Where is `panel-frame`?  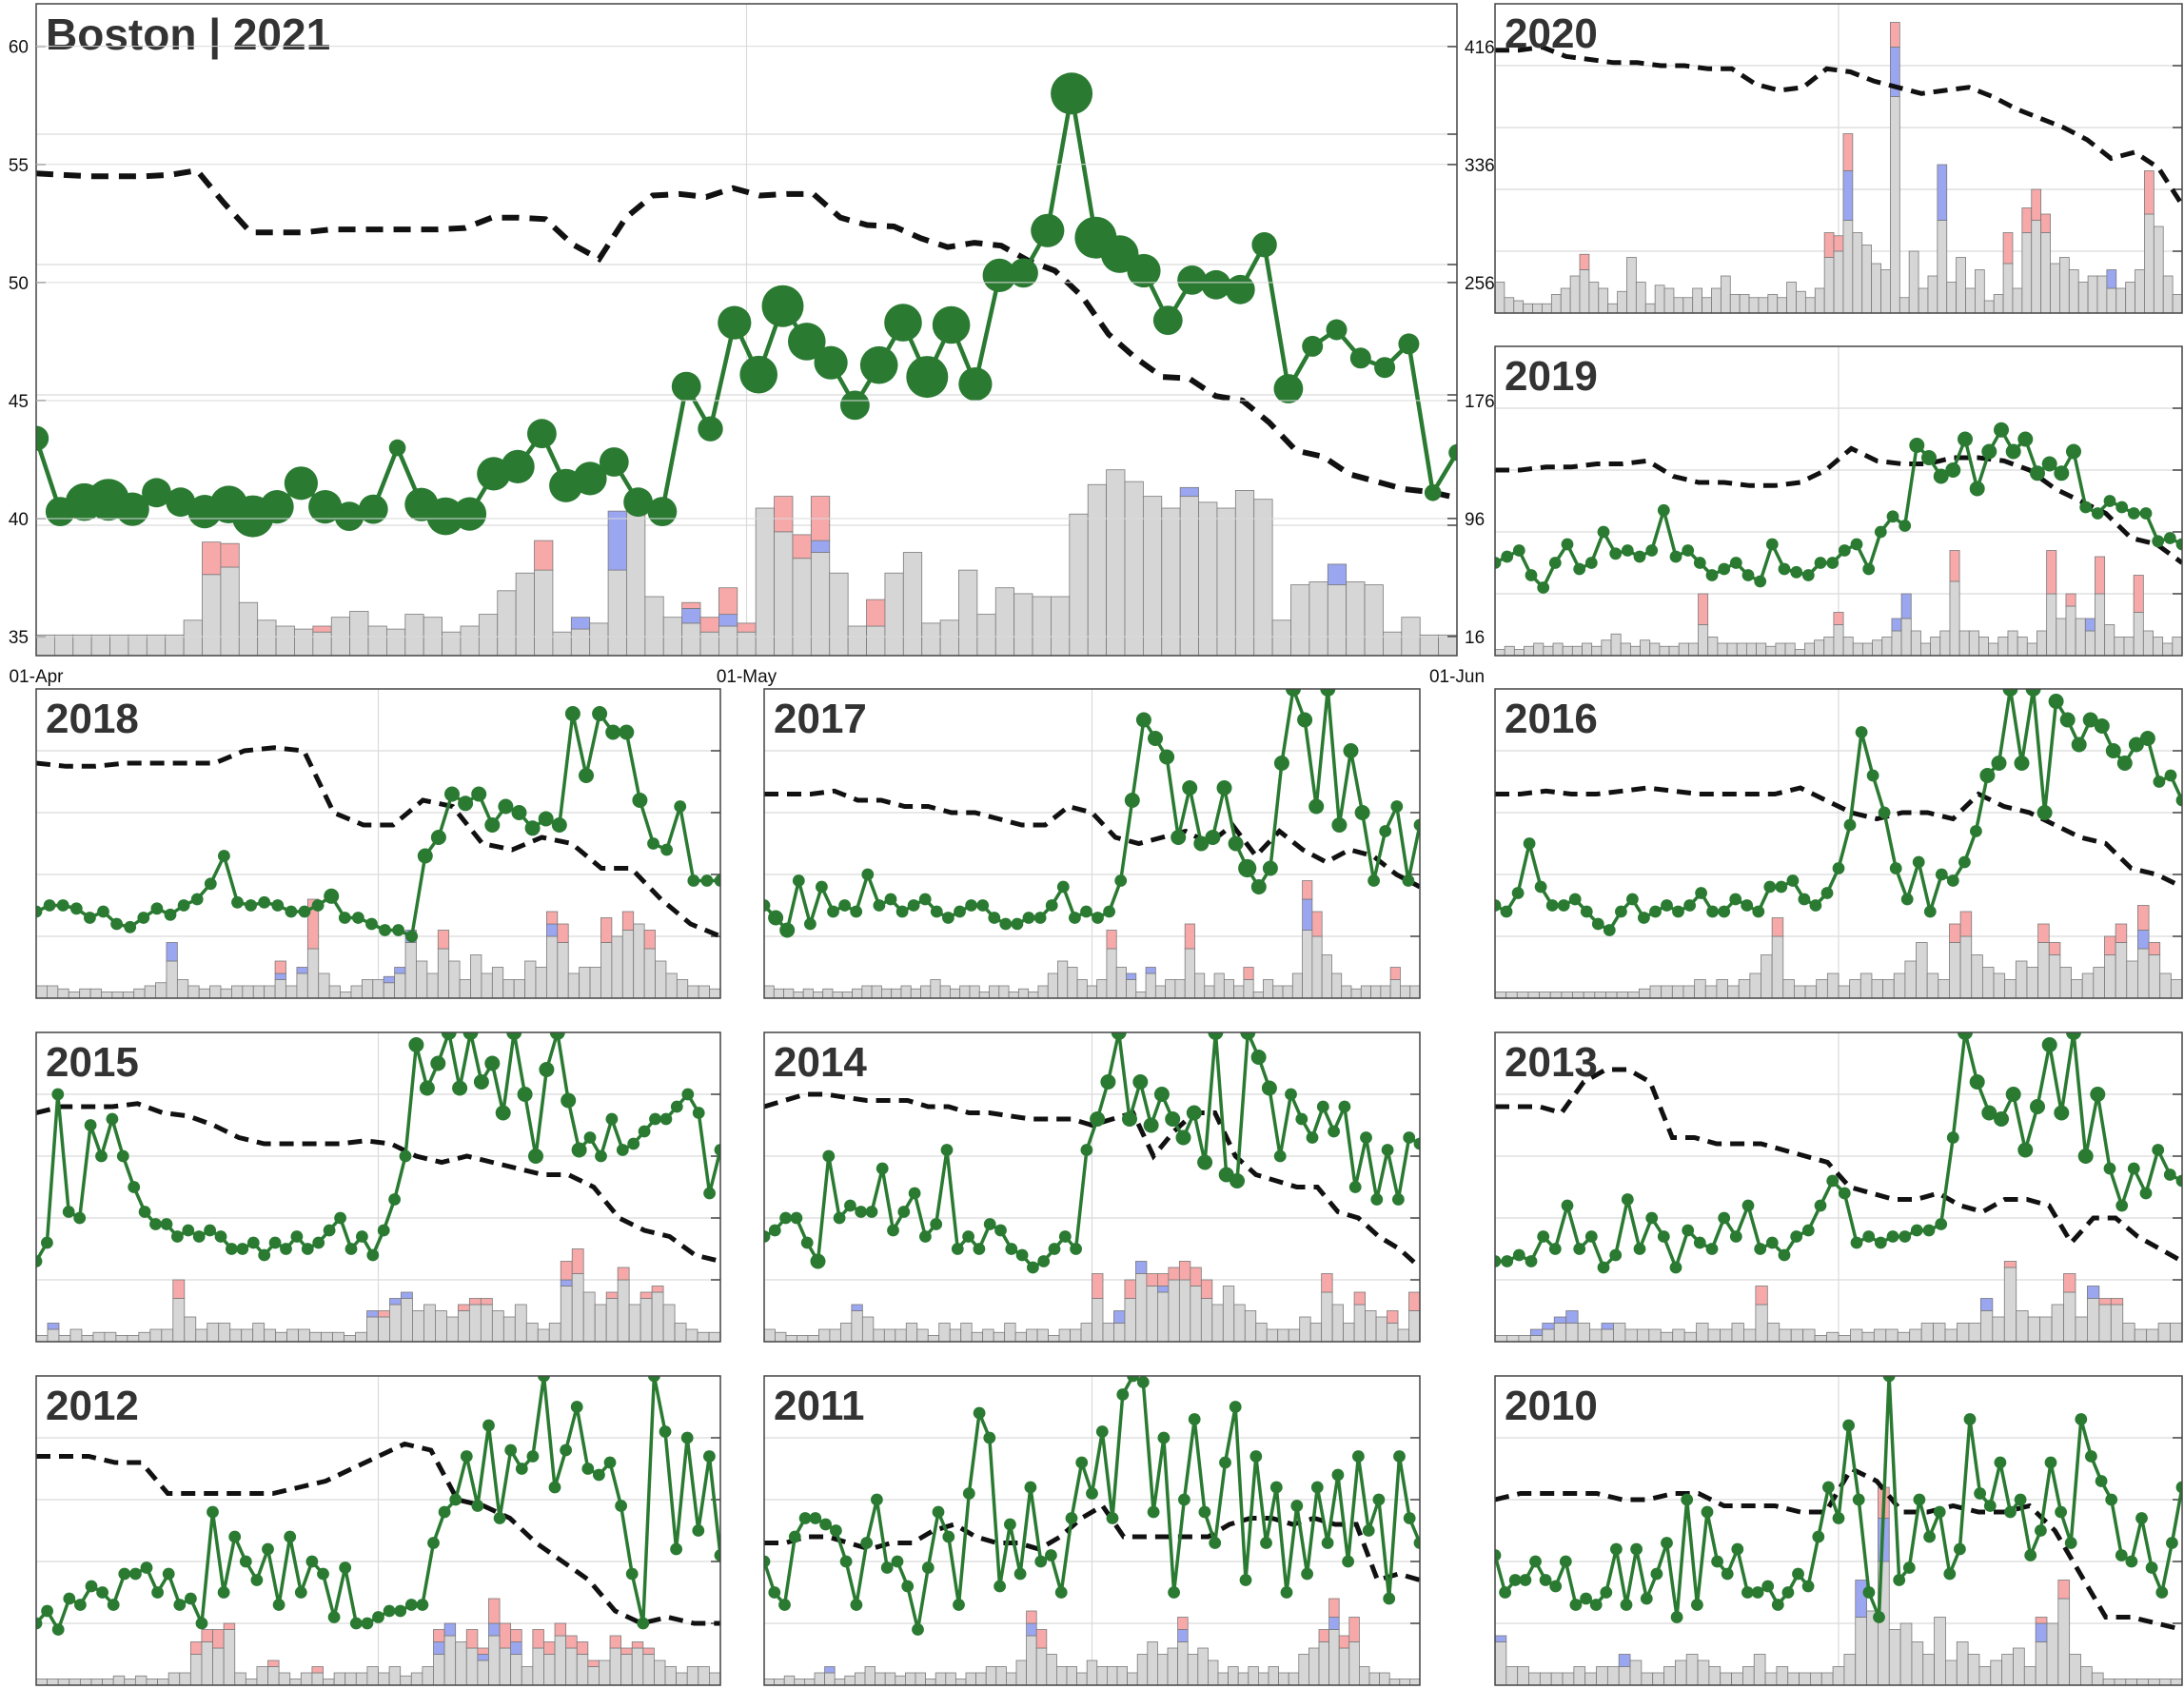 panel-frame is located at coordinates (1092, 843).